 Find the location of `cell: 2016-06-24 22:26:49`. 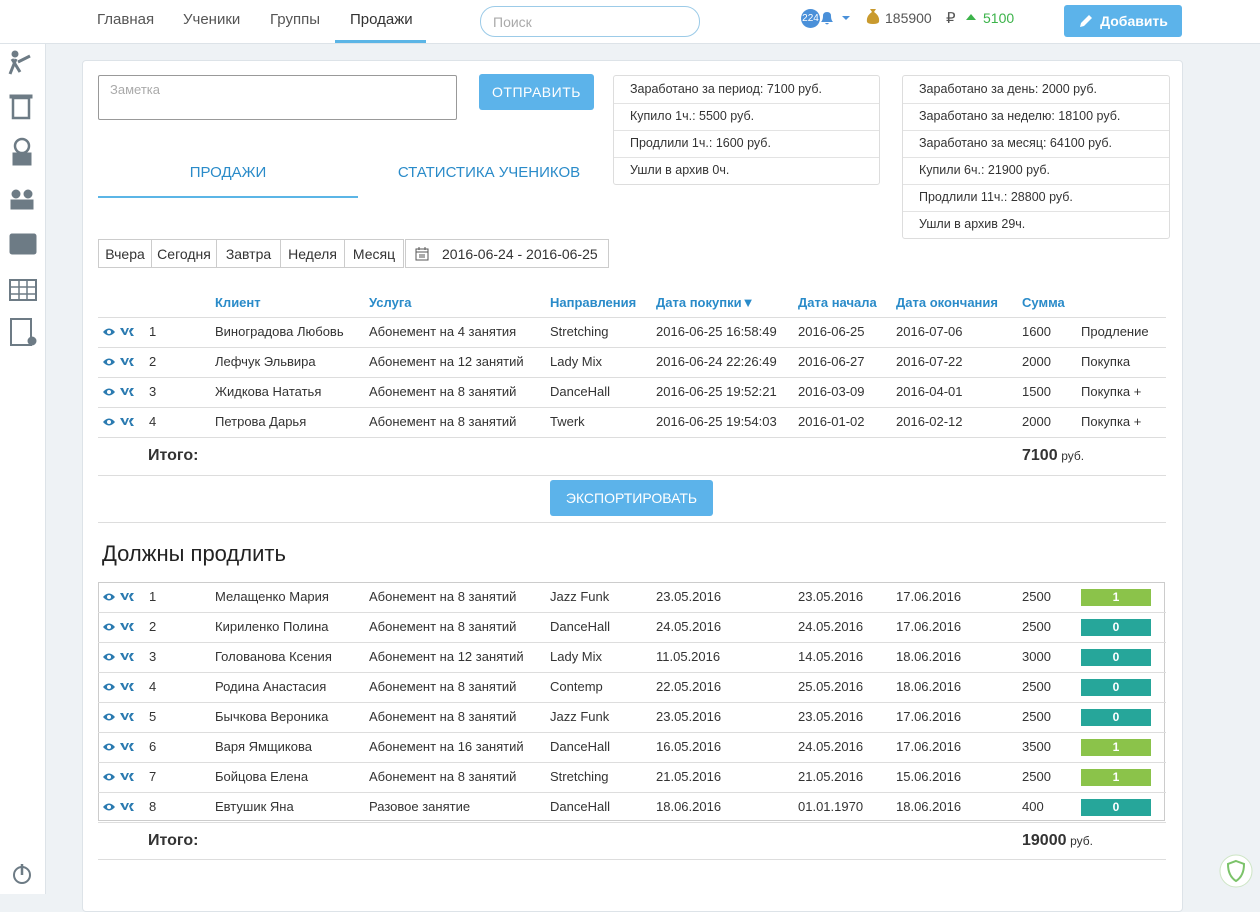

cell: 2016-06-24 22:26:49 is located at coordinates (716, 361).